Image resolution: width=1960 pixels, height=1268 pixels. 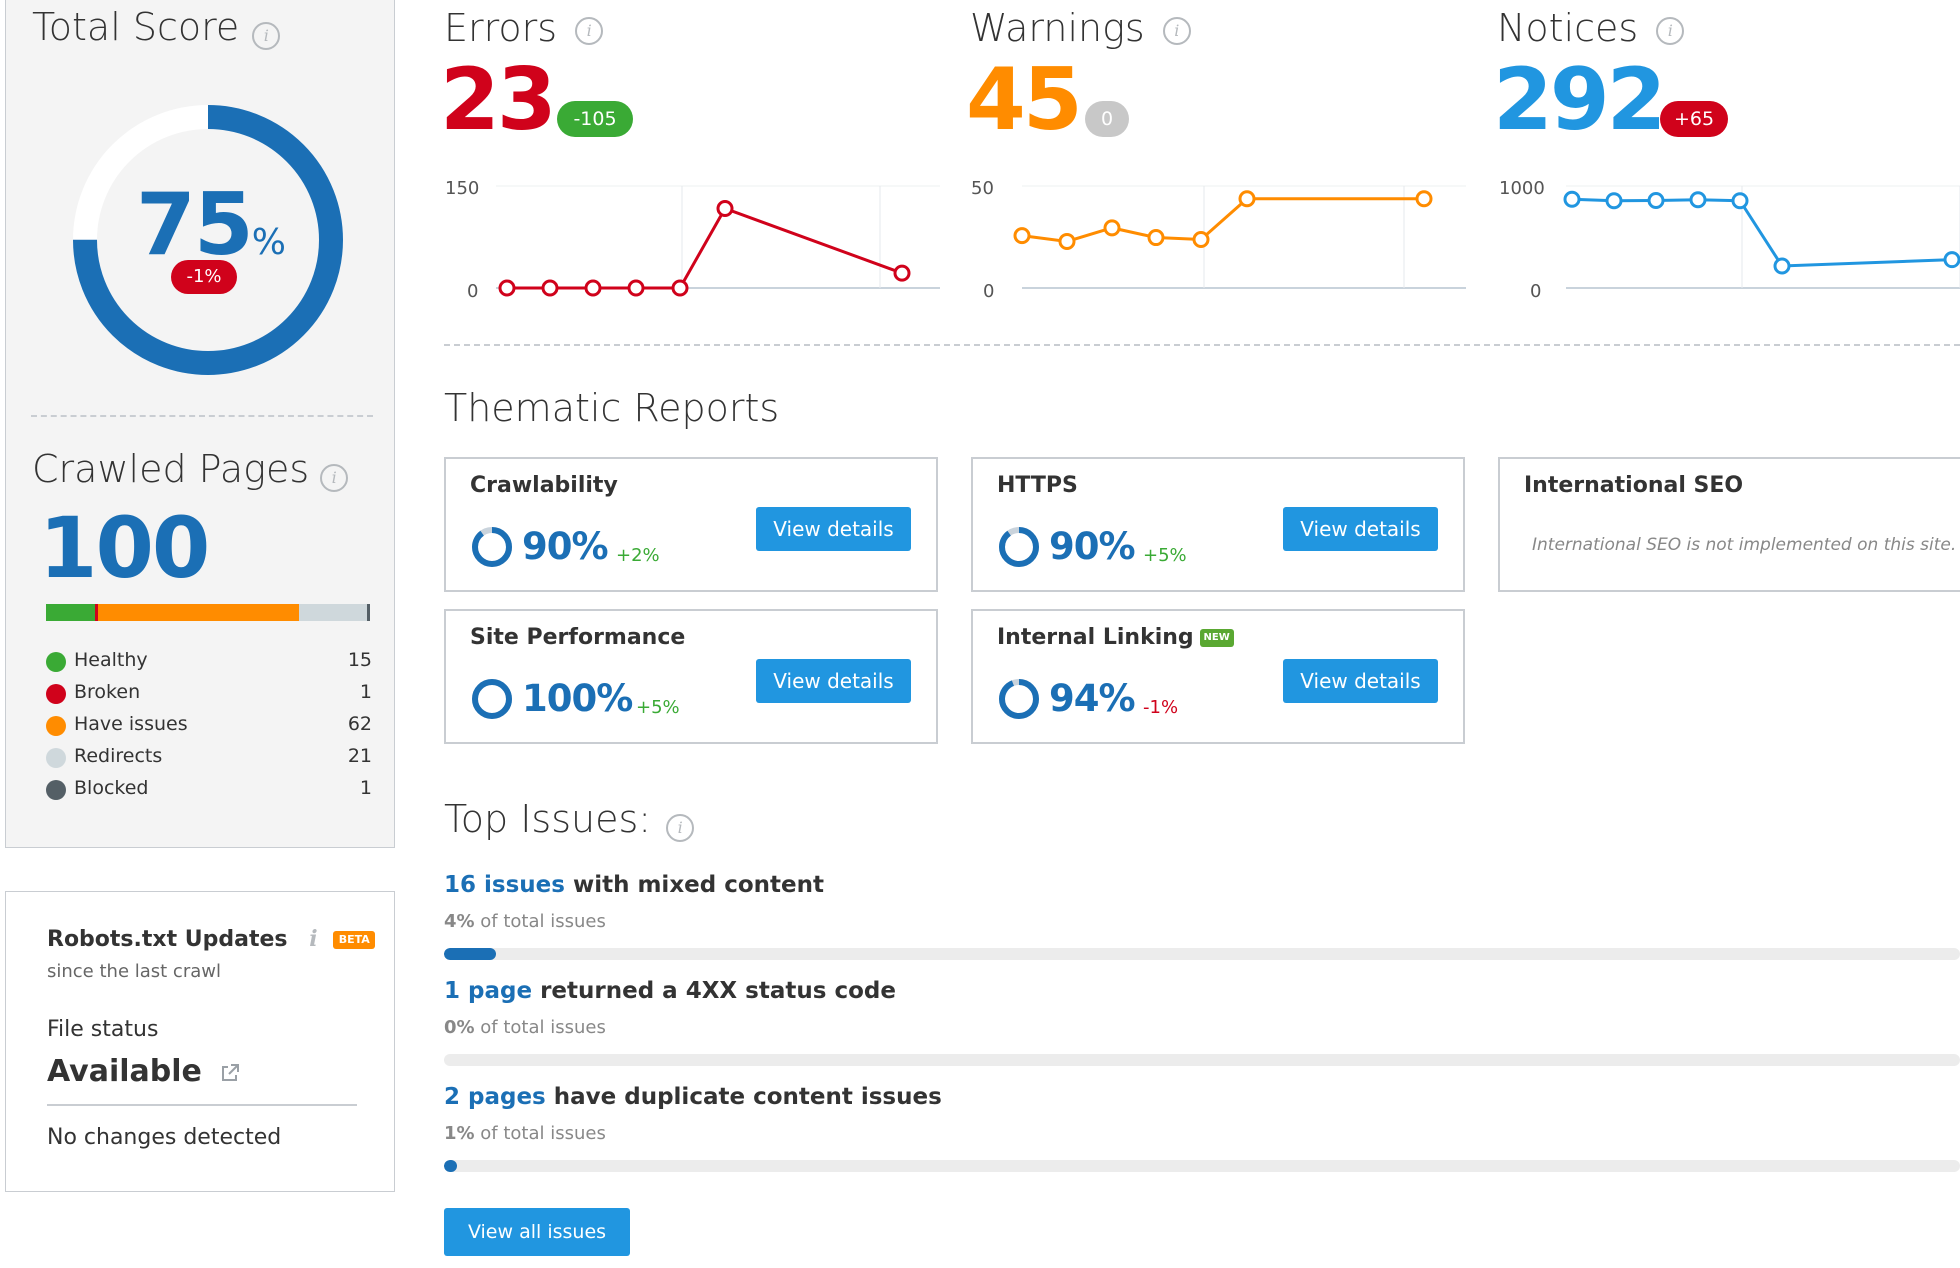 I want to click on card-delta: -1%, so click(x=1161, y=707).